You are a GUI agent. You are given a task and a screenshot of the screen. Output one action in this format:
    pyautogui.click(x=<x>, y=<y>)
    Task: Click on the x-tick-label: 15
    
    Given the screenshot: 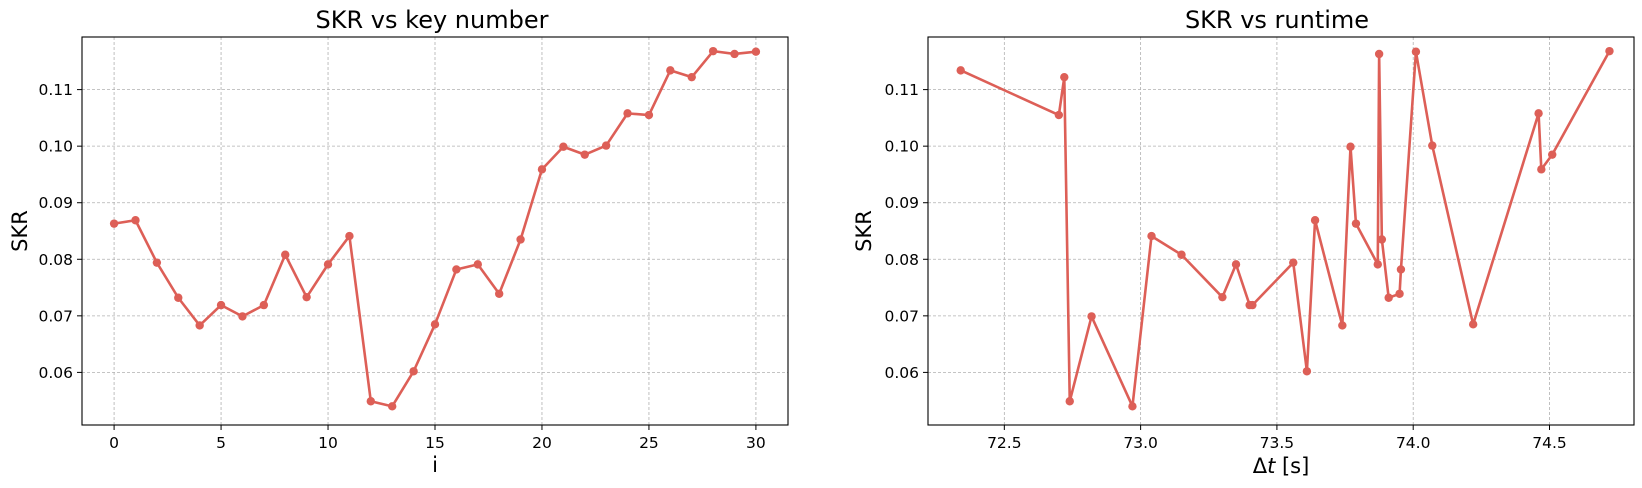 What is the action you would take?
    pyautogui.click(x=435, y=443)
    